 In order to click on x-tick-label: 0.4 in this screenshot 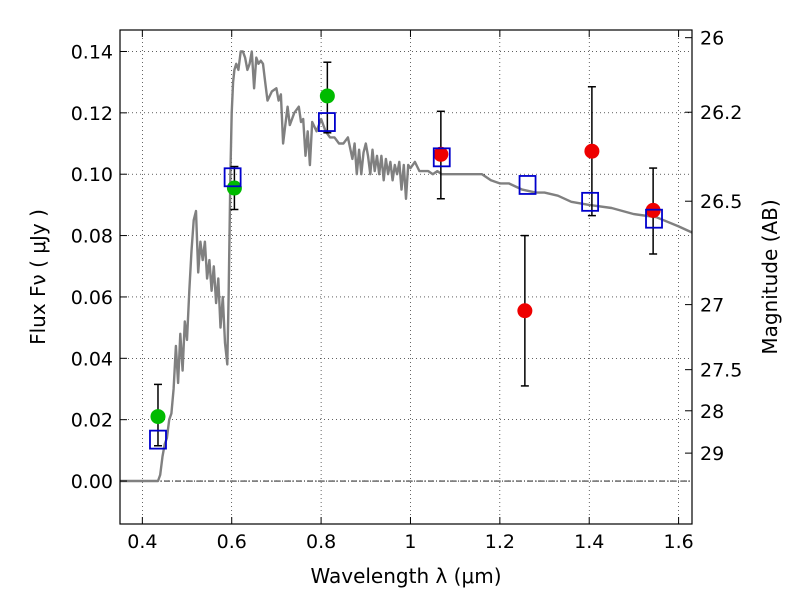, I will do `click(142, 542)`.